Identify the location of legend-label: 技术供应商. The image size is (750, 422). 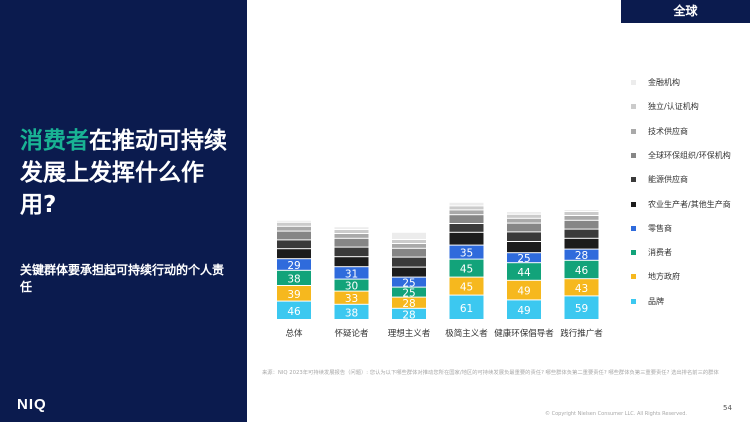
(668, 131).